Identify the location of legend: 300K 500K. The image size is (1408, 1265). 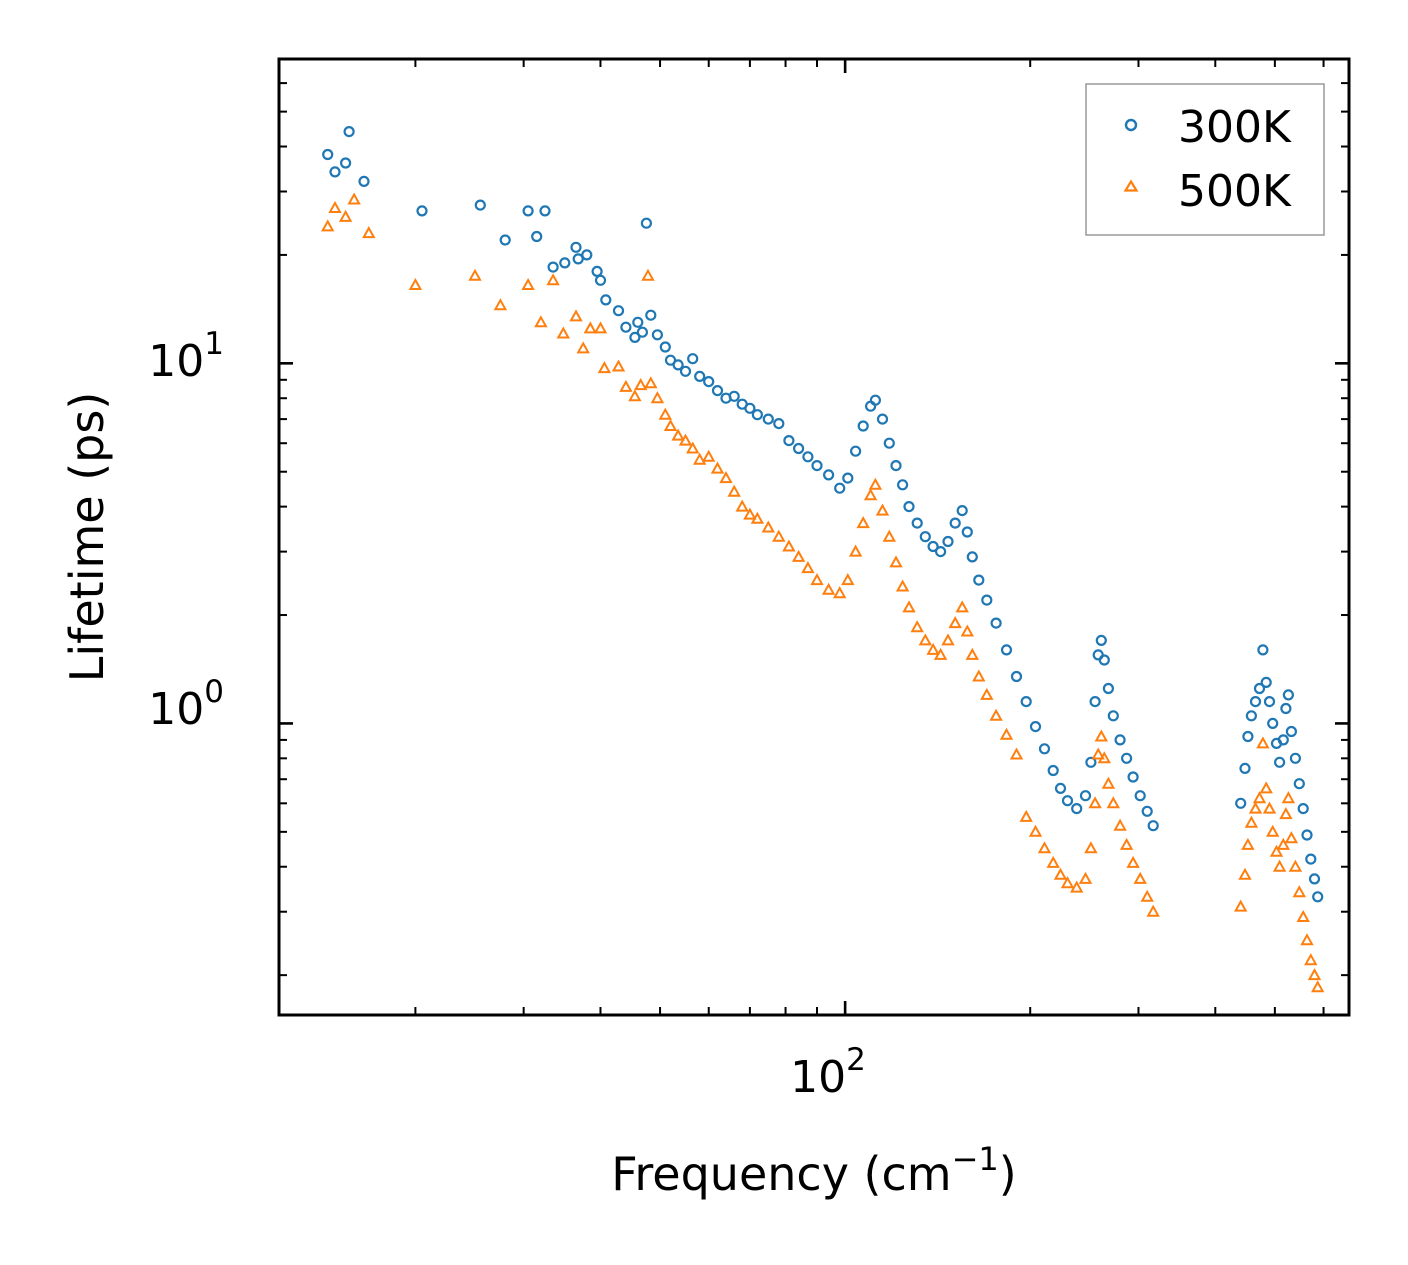
(1205, 159).